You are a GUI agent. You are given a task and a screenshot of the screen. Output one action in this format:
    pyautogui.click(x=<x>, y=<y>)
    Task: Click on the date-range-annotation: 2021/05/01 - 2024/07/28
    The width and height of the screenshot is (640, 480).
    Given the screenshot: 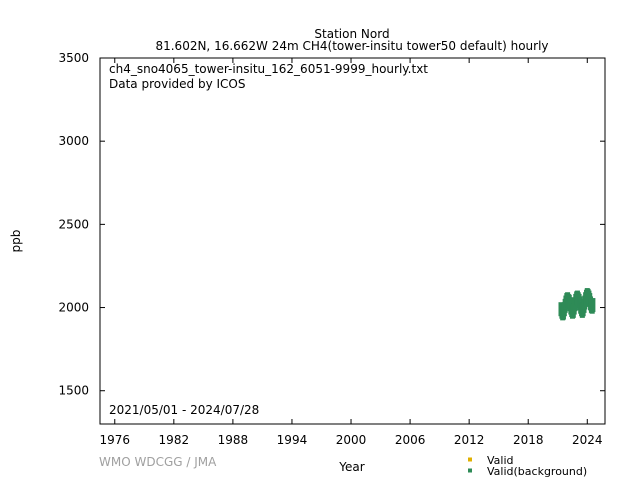 What is the action you would take?
    pyautogui.click(x=184, y=410)
    